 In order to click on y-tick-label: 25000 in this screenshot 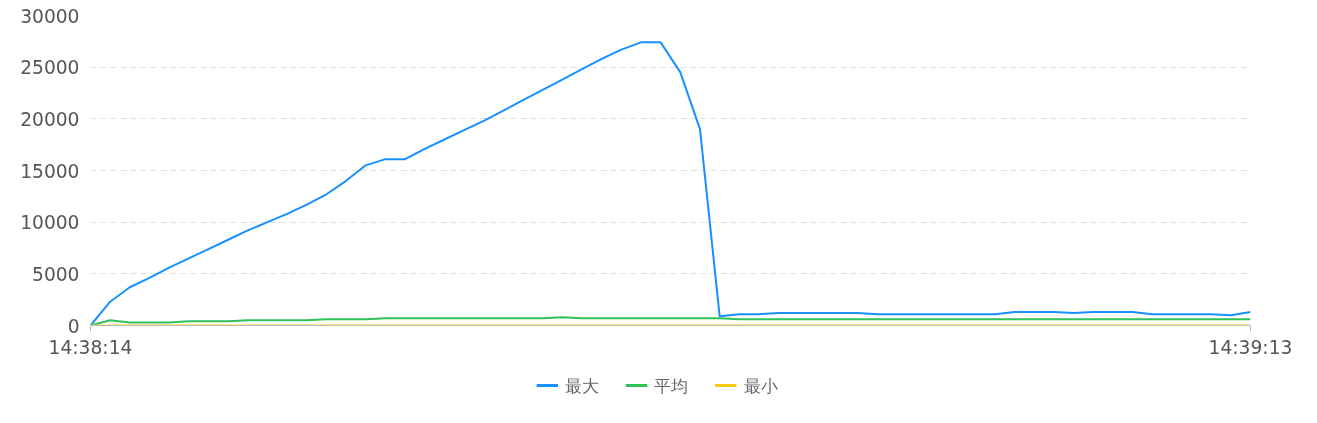, I will do `click(50, 68)`.